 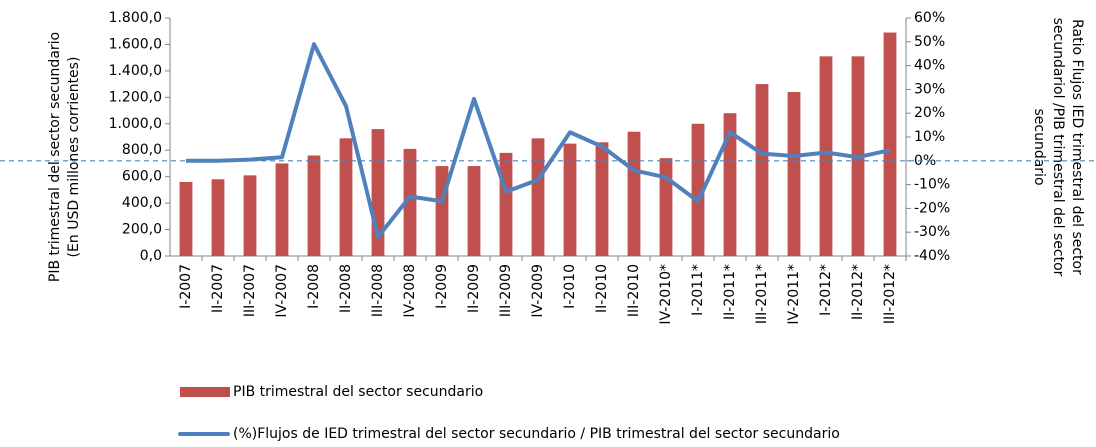 What do you see at coordinates (55, 157) in the screenshot?
I see `y-axis-title: PIB trimestral del sector secundario` at bounding box center [55, 157].